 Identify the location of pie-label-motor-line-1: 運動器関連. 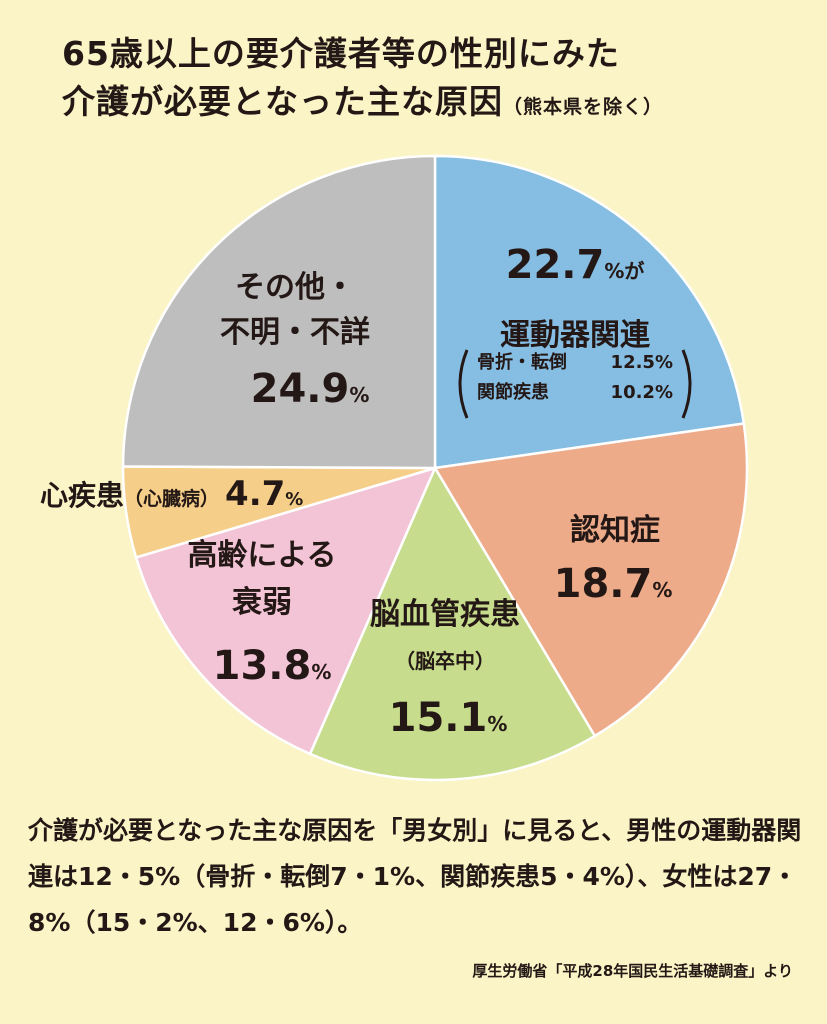
(575, 335).